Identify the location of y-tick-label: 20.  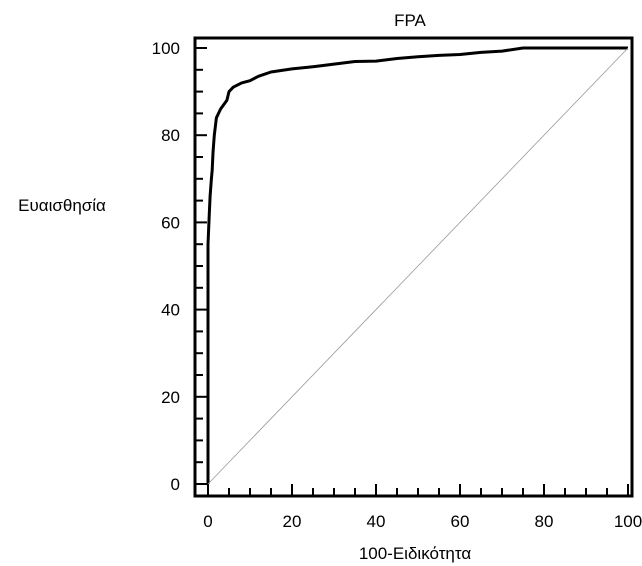
(170, 397).